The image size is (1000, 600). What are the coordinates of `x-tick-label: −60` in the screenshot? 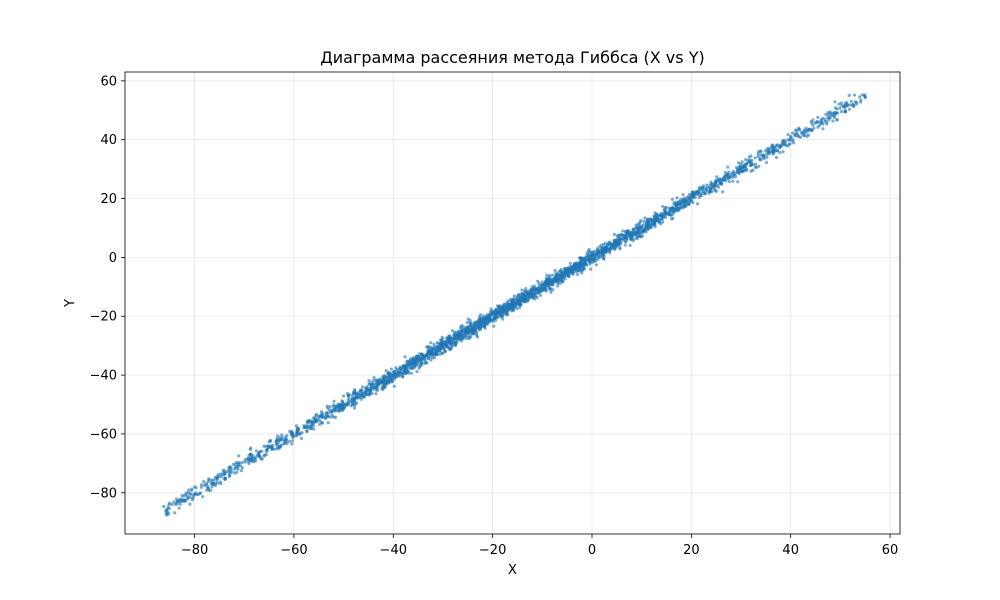 It's located at (293, 550).